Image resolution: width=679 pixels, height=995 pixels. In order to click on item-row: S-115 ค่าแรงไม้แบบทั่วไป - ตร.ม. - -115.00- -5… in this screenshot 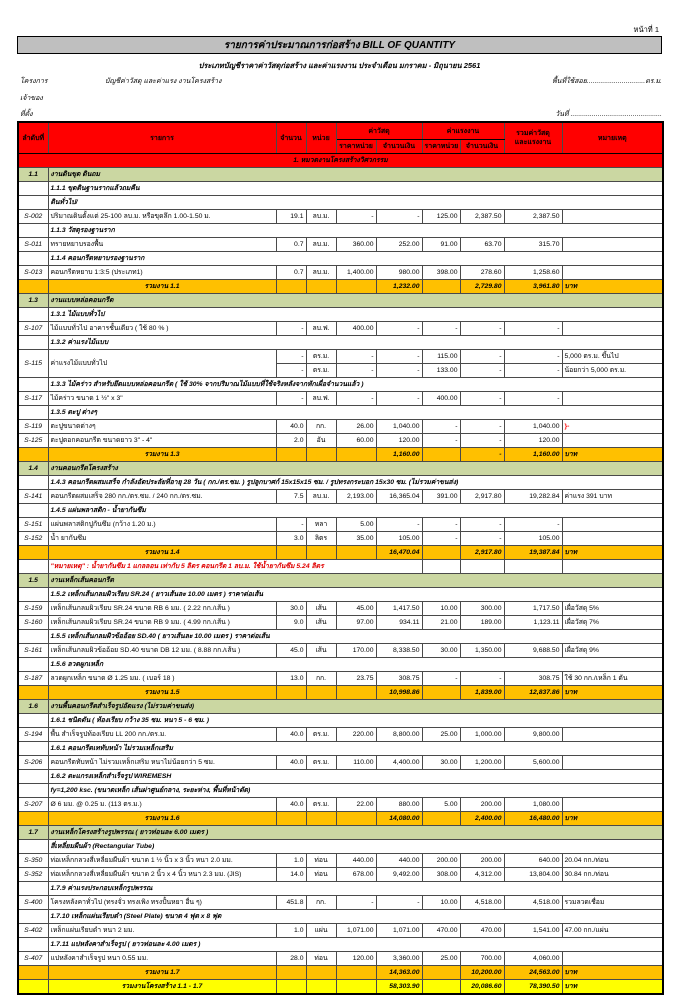, I will do `click(340, 363)`.